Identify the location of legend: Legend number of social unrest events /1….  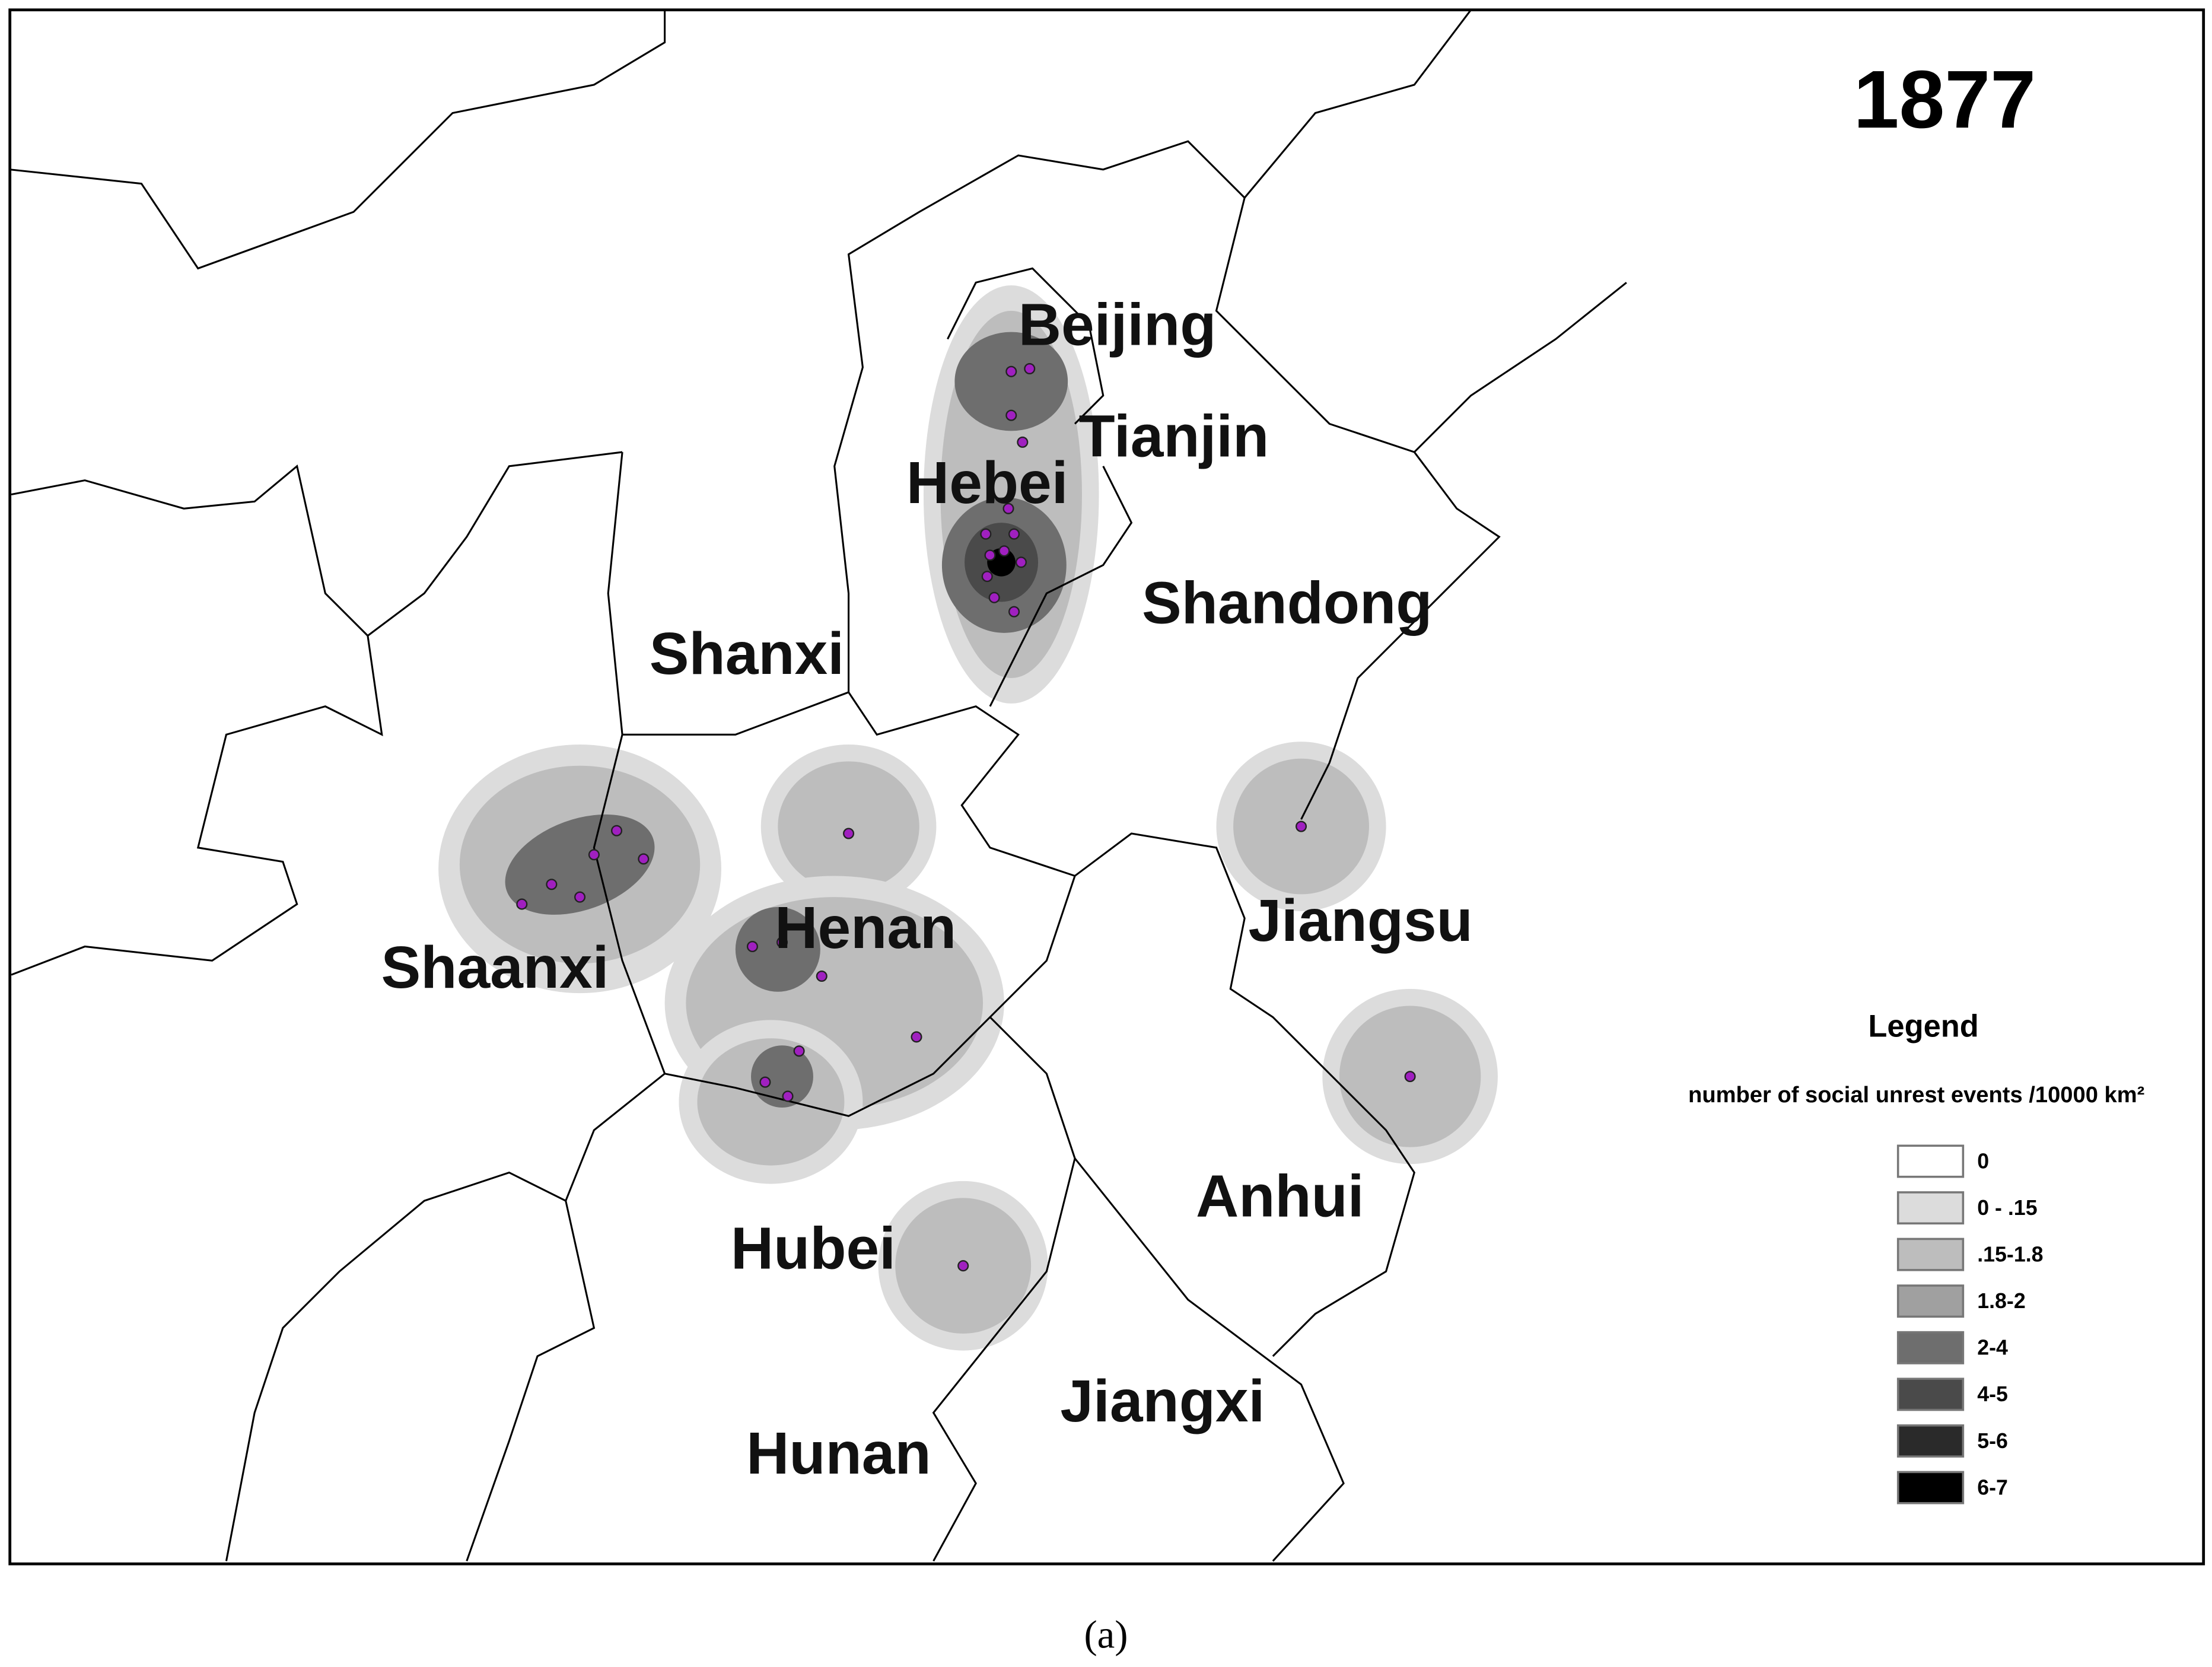
(1916, 1256).